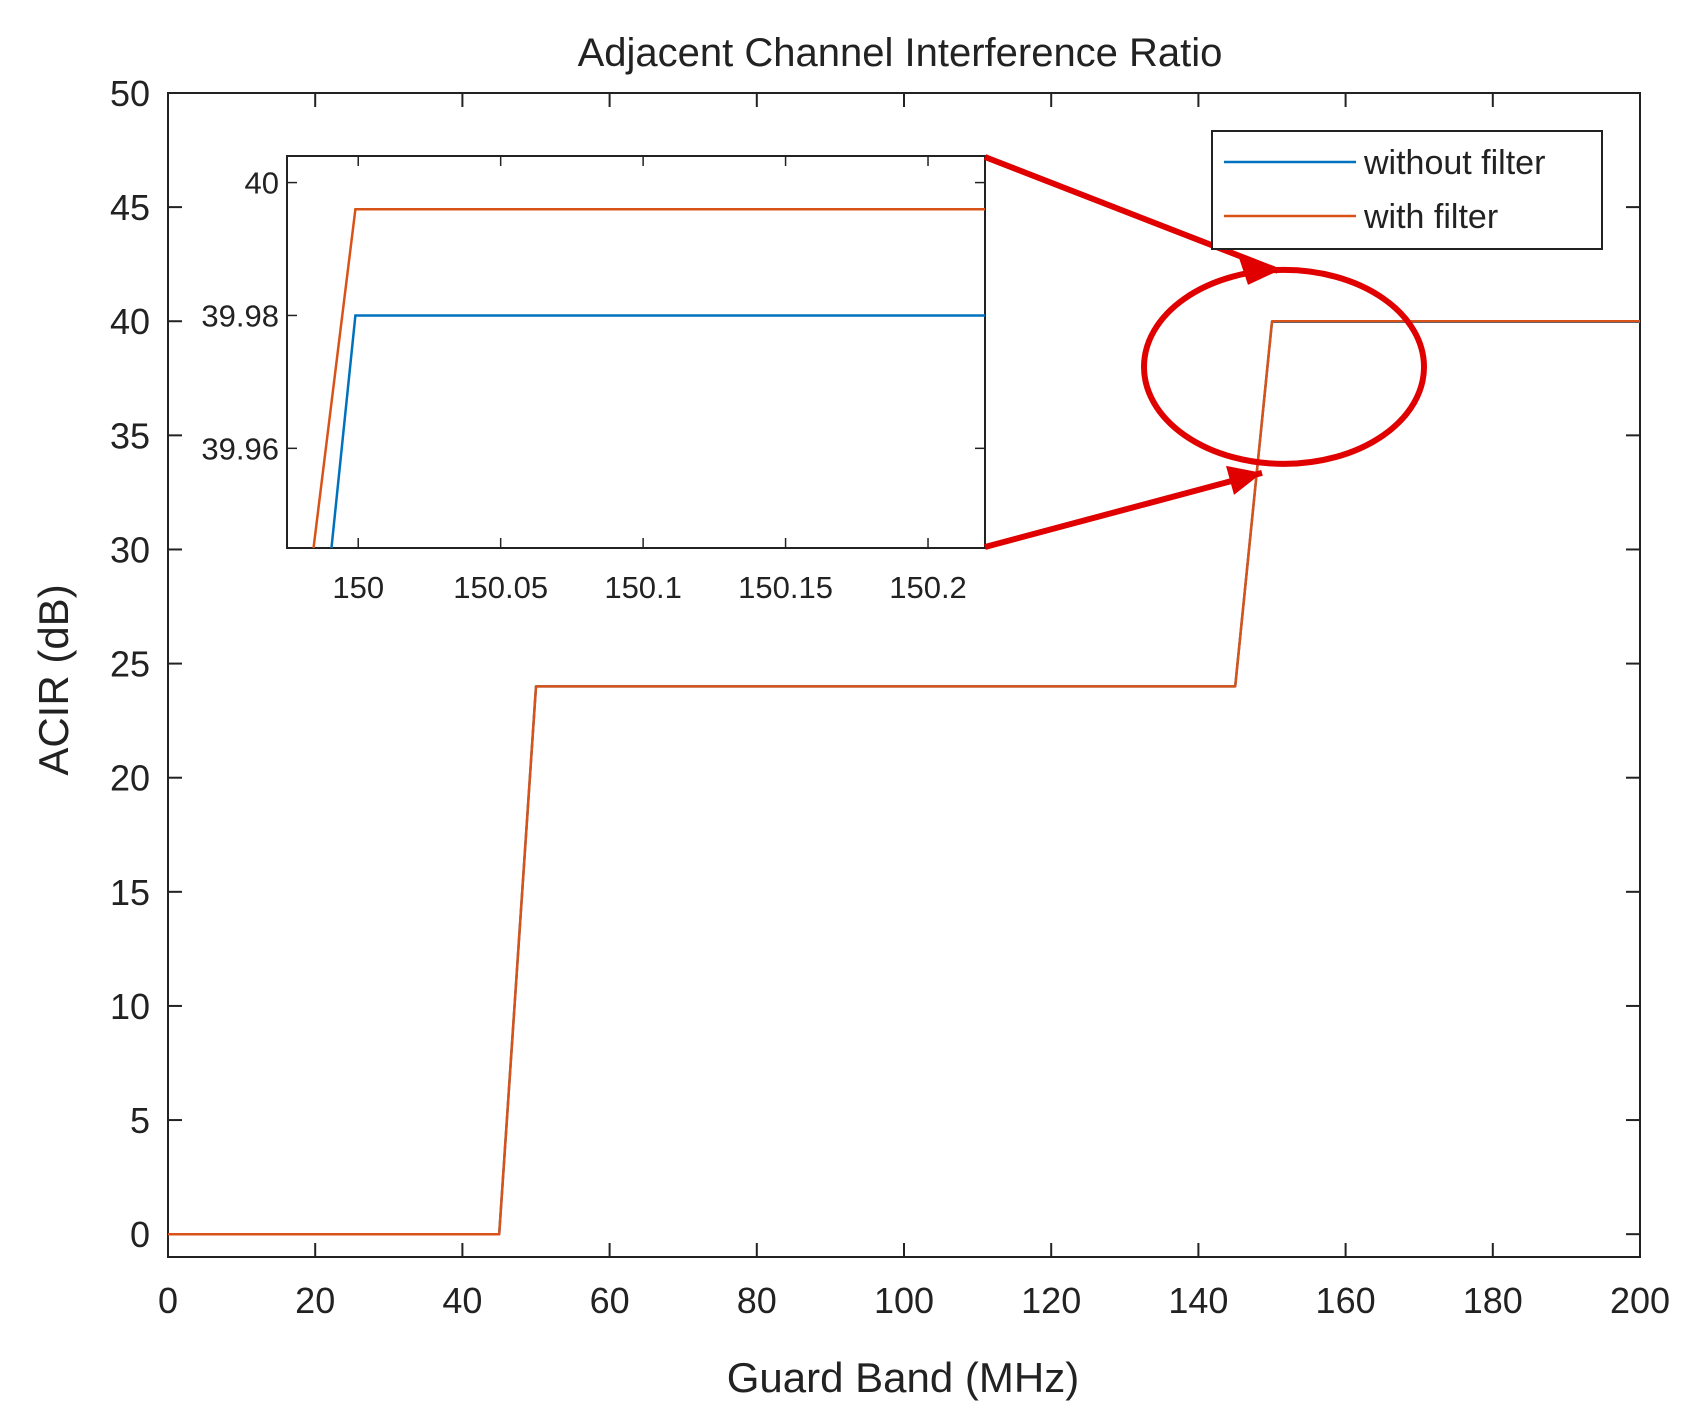 Image resolution: width=1692 pixels, height=1410 pixels. What do you see at coordinates (168, 1300) in the screenshot?
I see `x-tick-label: 0` at bounding box center [168, 1300].